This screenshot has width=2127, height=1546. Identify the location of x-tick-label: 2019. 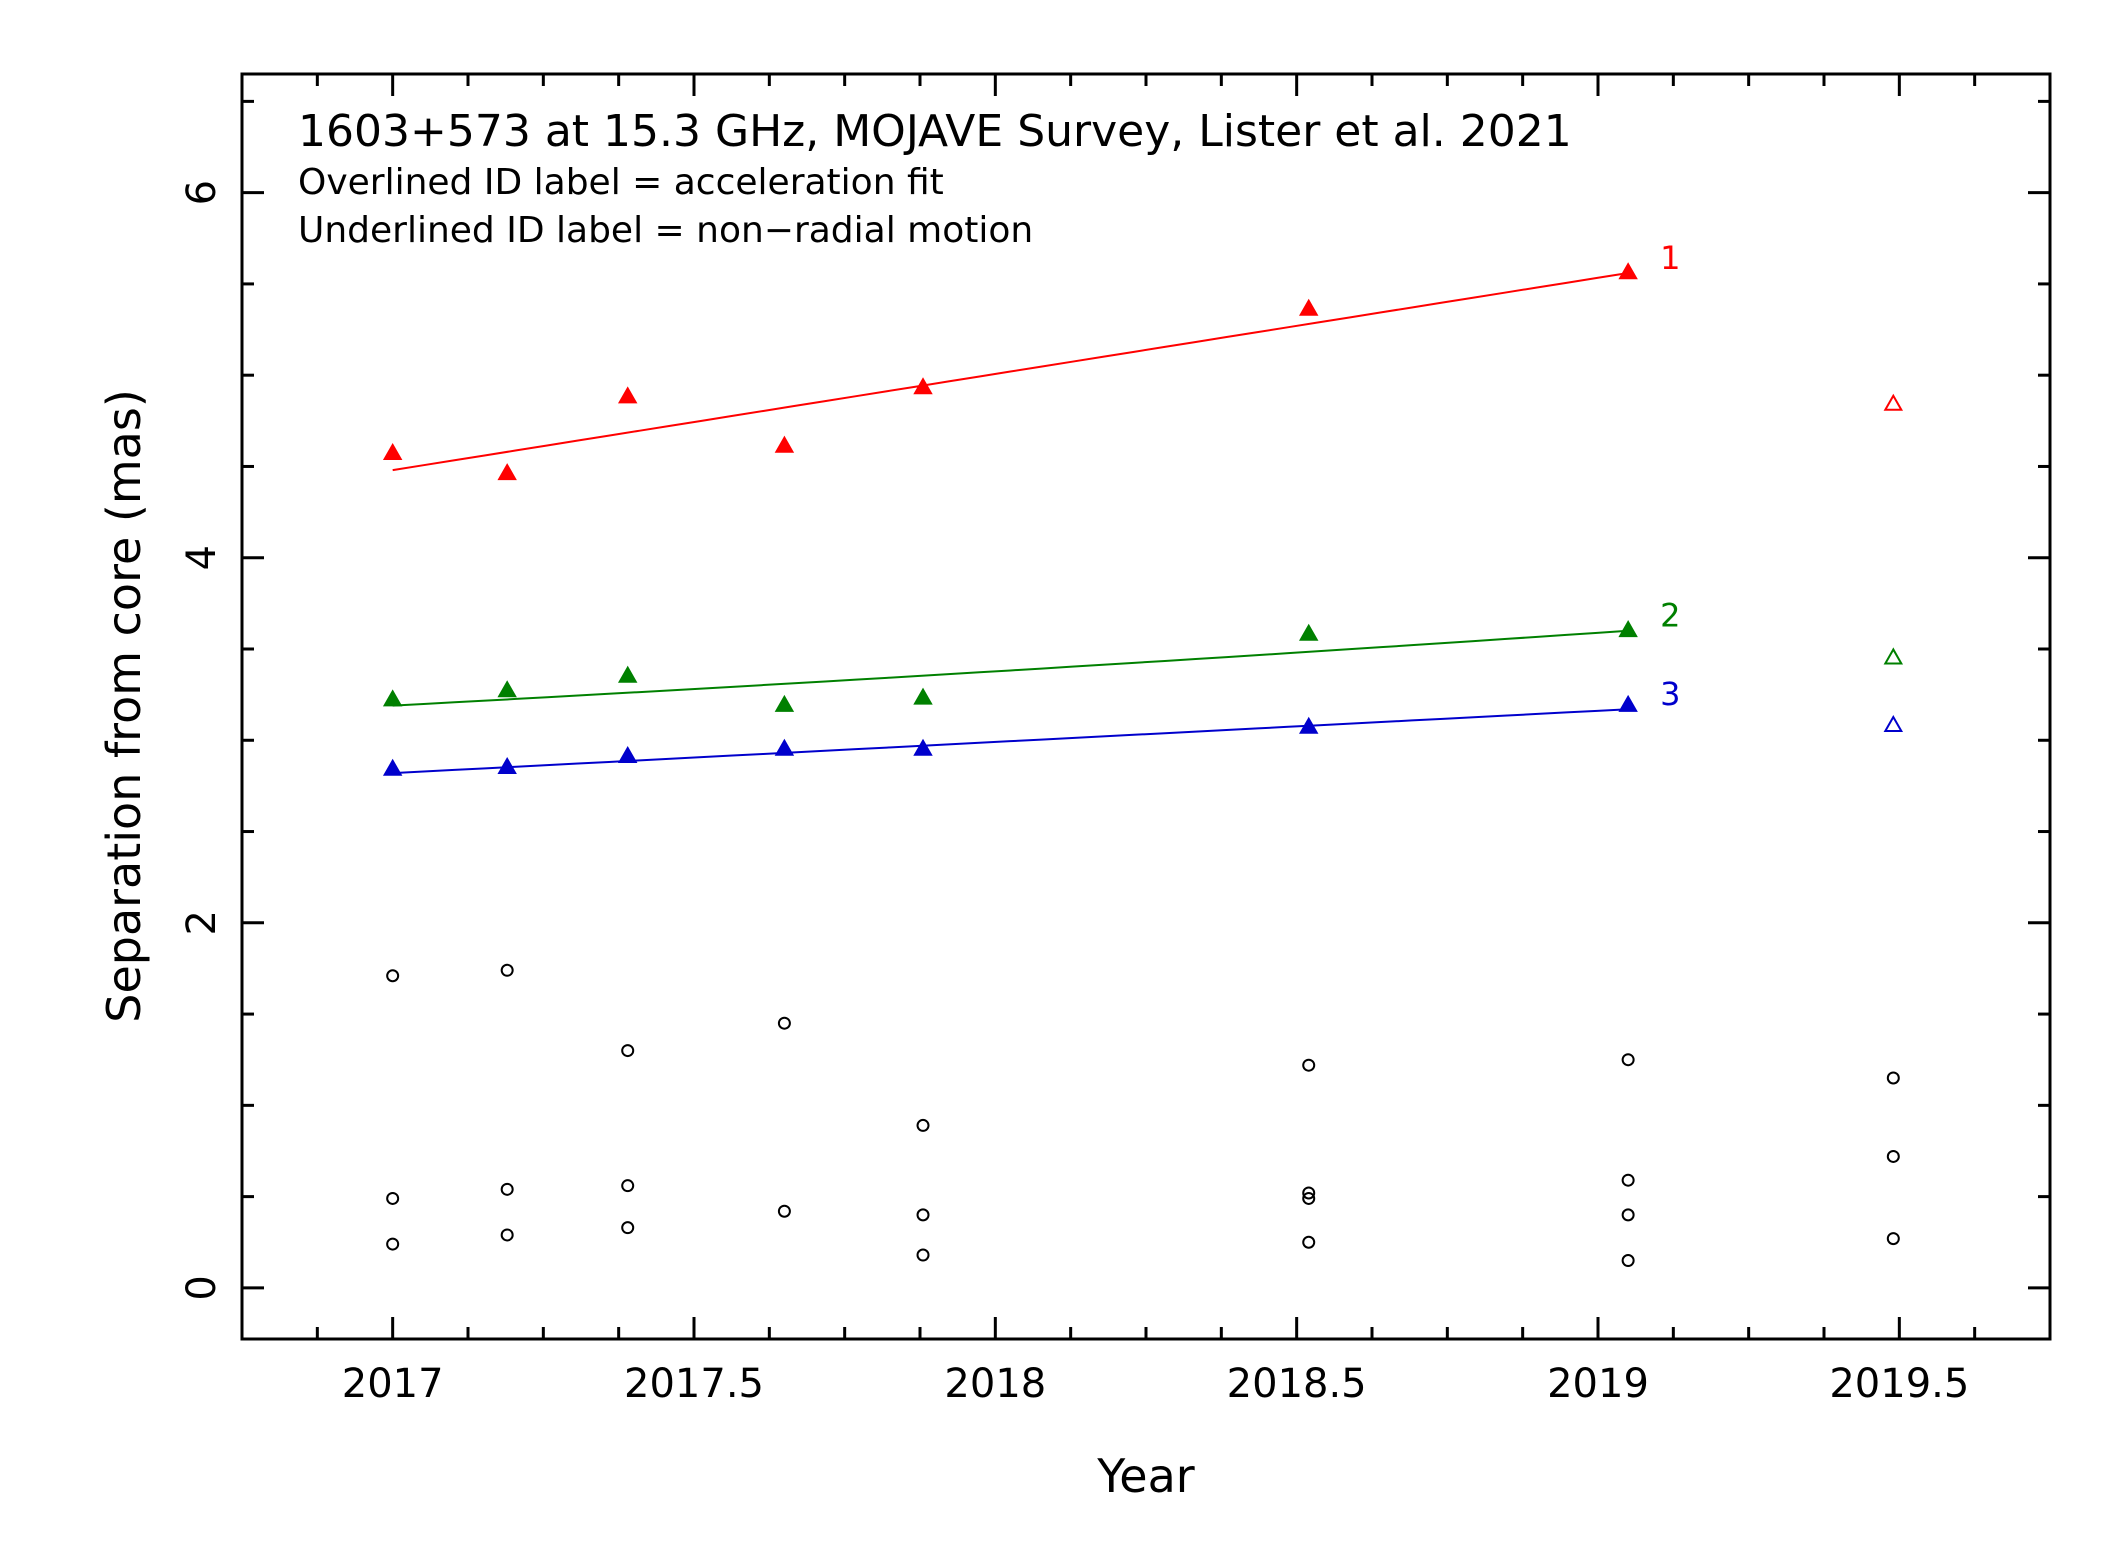
(1598, 1384).